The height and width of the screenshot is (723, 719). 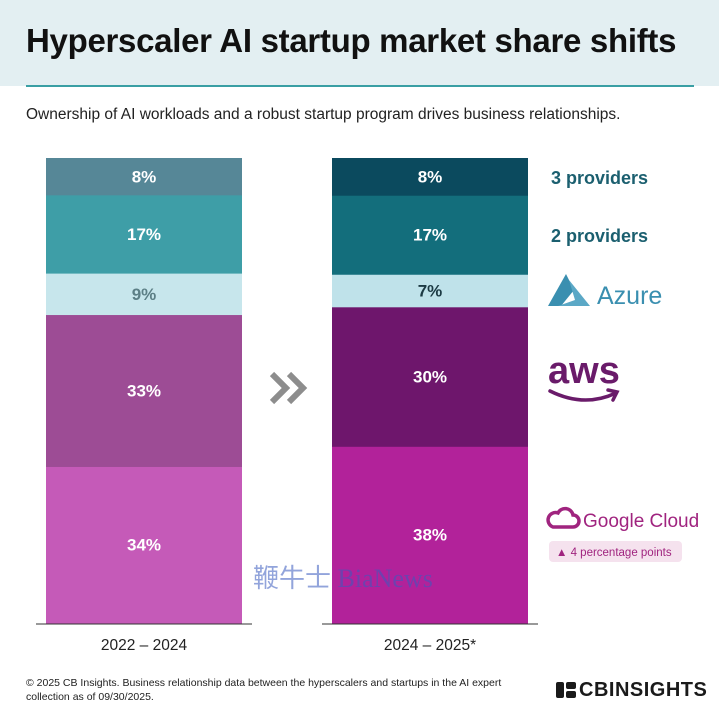 I want to click on title-divider, so click(x=360, y=86).